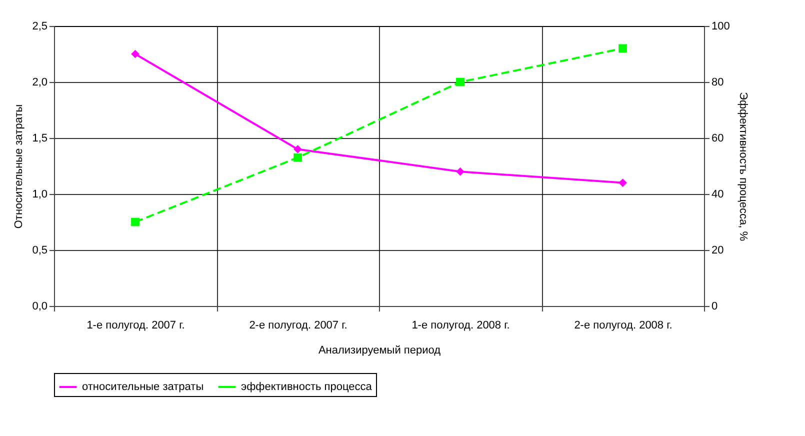  What do you see at coordinates (135, 326) in the screenshot?
I see `x-tick-label: 1-е полугод. 2007 г.` at bounding box center [135, 326].